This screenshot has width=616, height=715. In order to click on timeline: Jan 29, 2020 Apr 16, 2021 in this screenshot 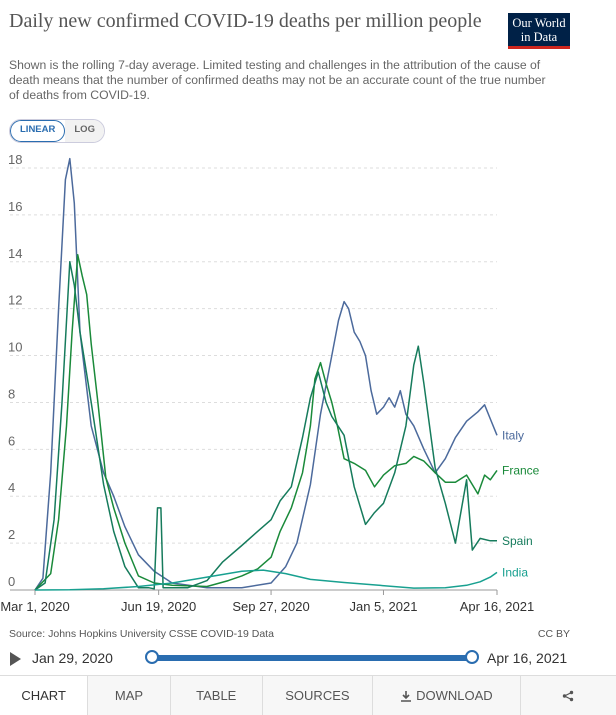, I will do `click(308, 659)`.